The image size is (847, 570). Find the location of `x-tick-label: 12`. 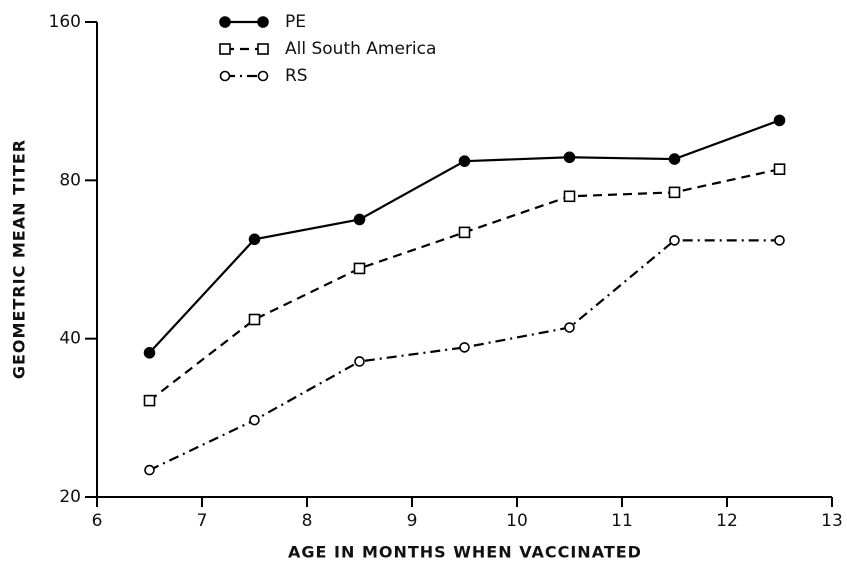

x-tick-label: 12 is located at coordinates (727, 521).